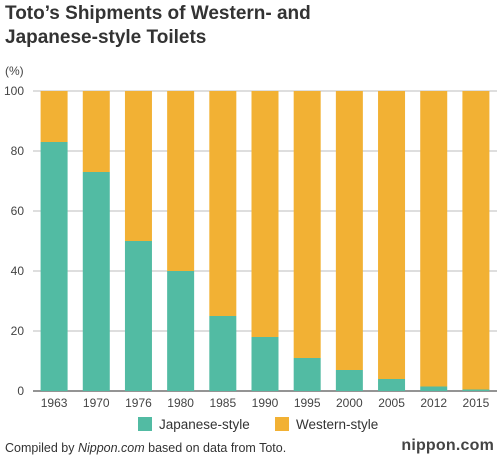  What do you see at coordinates (138, 166) in the screenshot?
I see `bar-western-1976` at bounding box center [138, 166].